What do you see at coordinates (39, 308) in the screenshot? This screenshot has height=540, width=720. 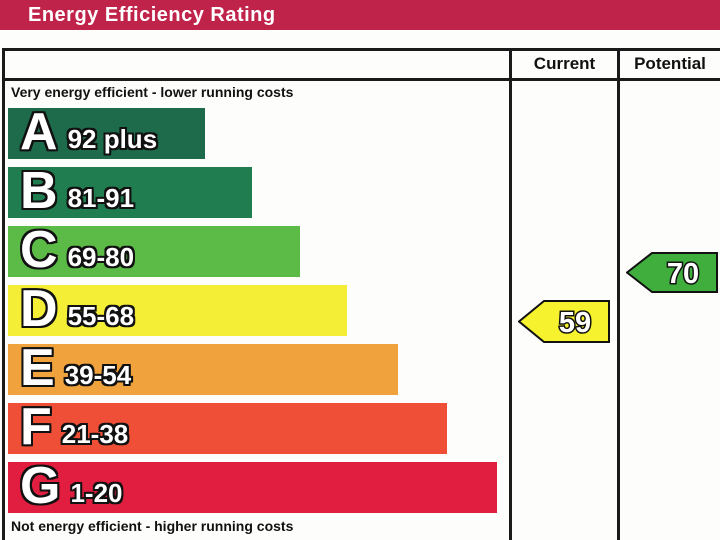 I see `band-d-letter: D` at bounding box center [39, 308].